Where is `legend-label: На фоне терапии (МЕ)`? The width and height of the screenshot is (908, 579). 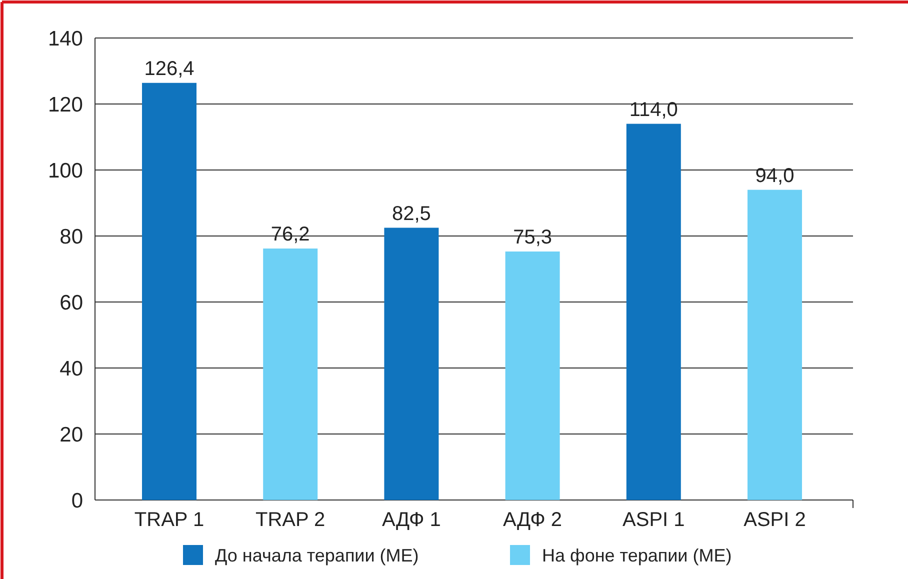 legend-label: На фоне терапии (МЕ) is located at coordinates (637, 555).